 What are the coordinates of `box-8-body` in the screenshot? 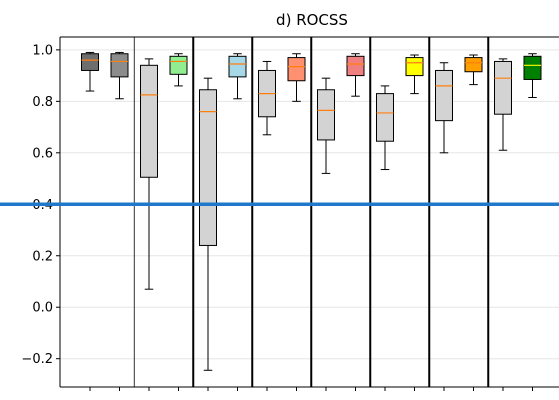 It's located at (296, 69).